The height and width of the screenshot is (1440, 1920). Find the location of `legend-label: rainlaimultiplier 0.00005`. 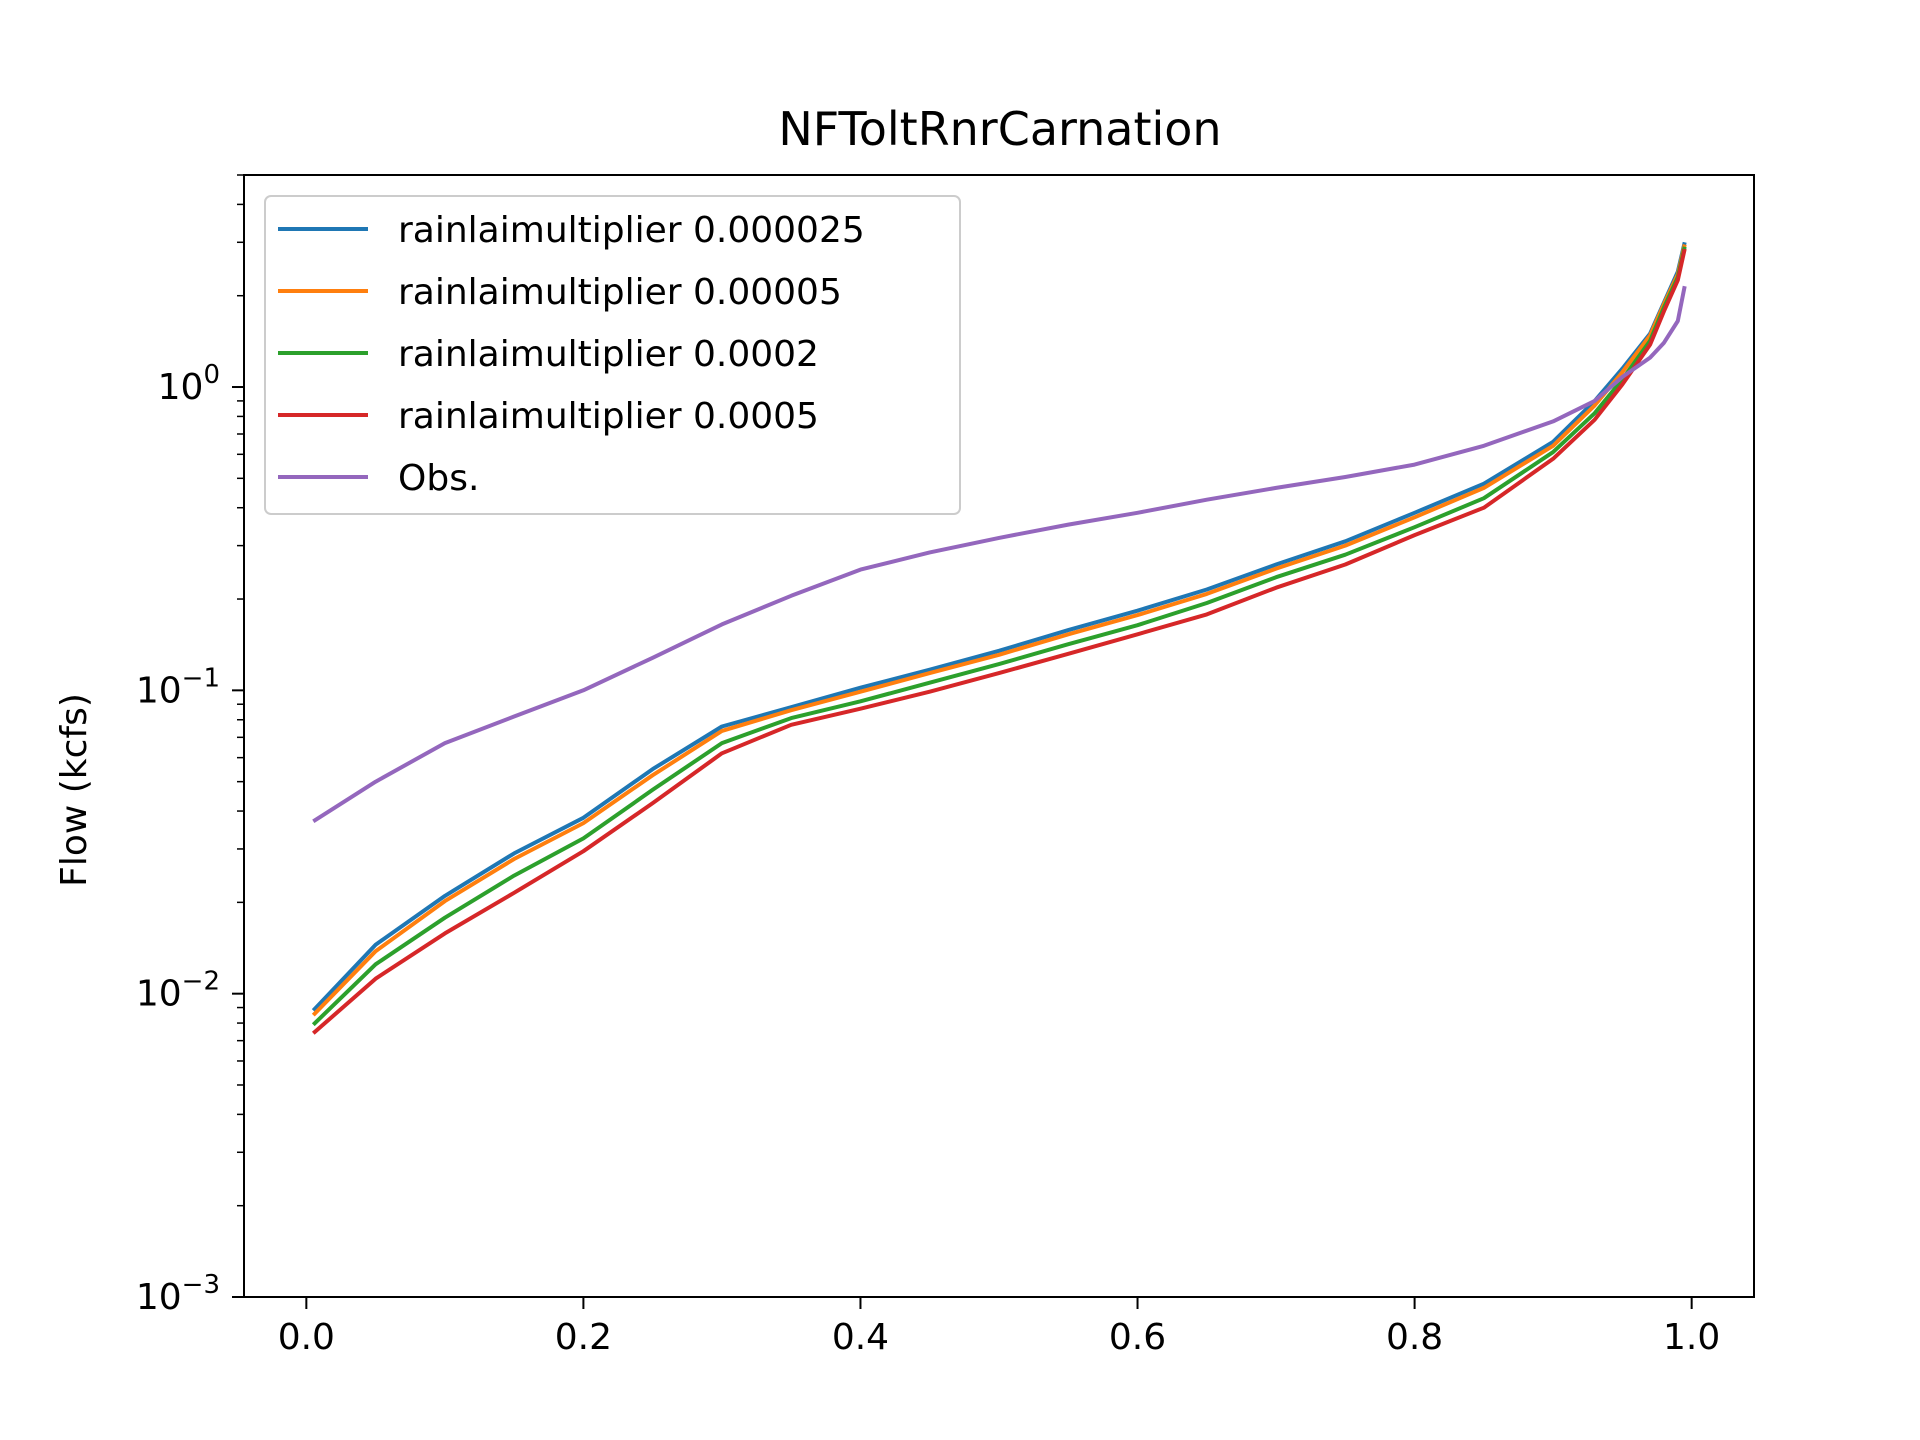

legend-label: rainlaimultiplier 0.00005 is located at coordinates (620, 292).